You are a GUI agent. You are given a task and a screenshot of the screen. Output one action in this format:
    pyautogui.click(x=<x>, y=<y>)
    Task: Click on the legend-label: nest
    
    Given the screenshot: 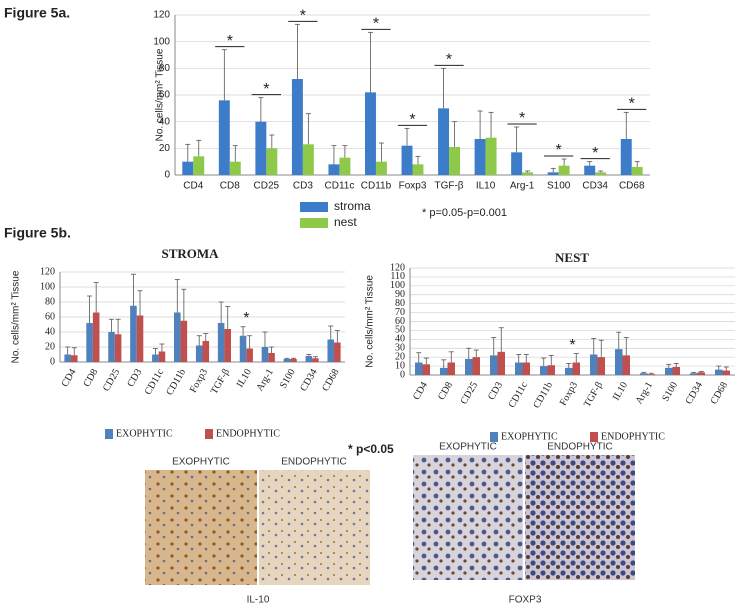 What is the action you would take?
    pyautogui.click(x=345, y=222)
    